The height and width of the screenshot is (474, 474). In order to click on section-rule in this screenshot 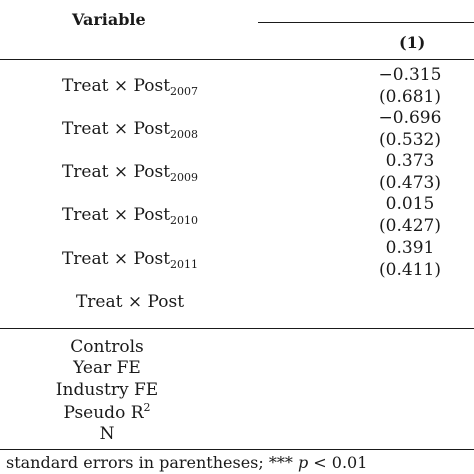, I will do `click(237, 328)`.